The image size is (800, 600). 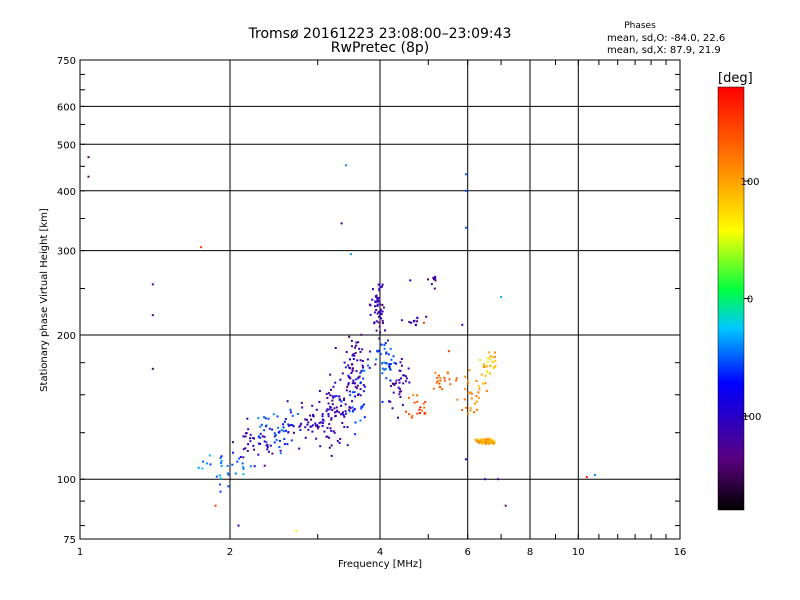 What do you see at coordinates (640, 26) in the screenshot?
I see `phase-info-header: Phases` at bounding box center [640, 26].